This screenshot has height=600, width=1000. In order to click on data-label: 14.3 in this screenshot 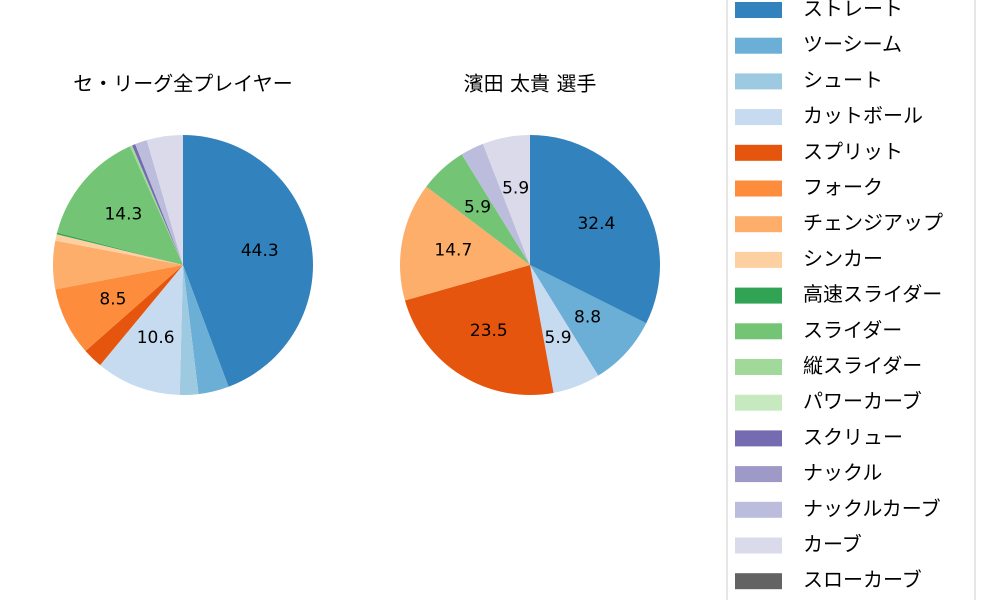, I will do `click(123, 215)`.